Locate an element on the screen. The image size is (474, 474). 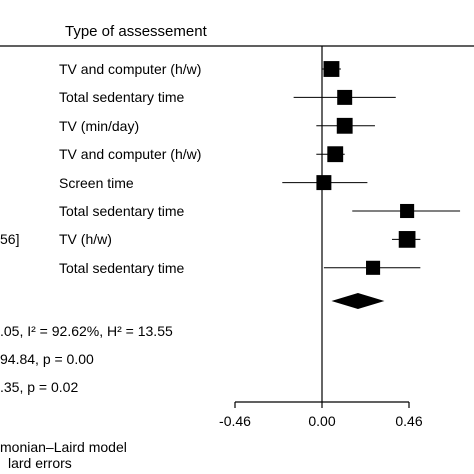
study-type-label: TV (min/day) is located at coordinates (99, 125).